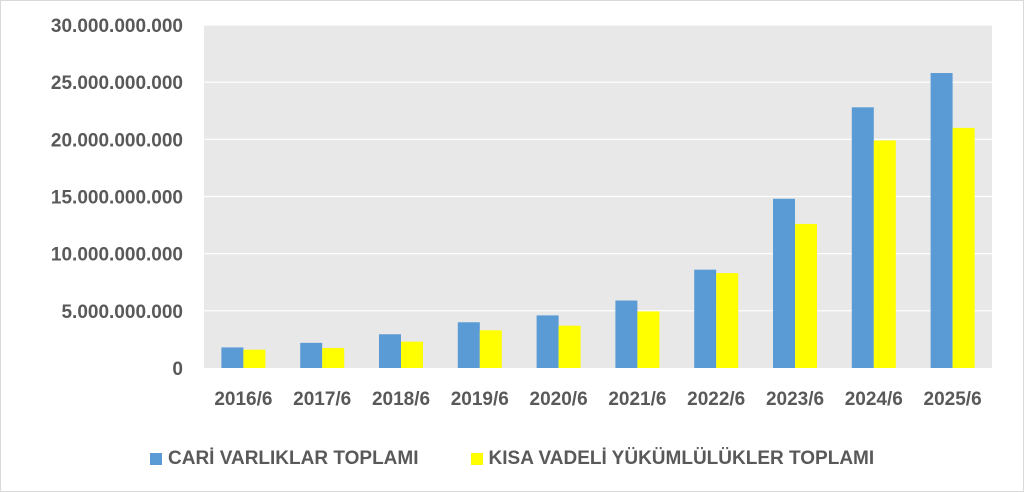 The width and height of the screenshot is (1024, 492). I want to click on bar-kisa-2016/6, so click(254, 358).